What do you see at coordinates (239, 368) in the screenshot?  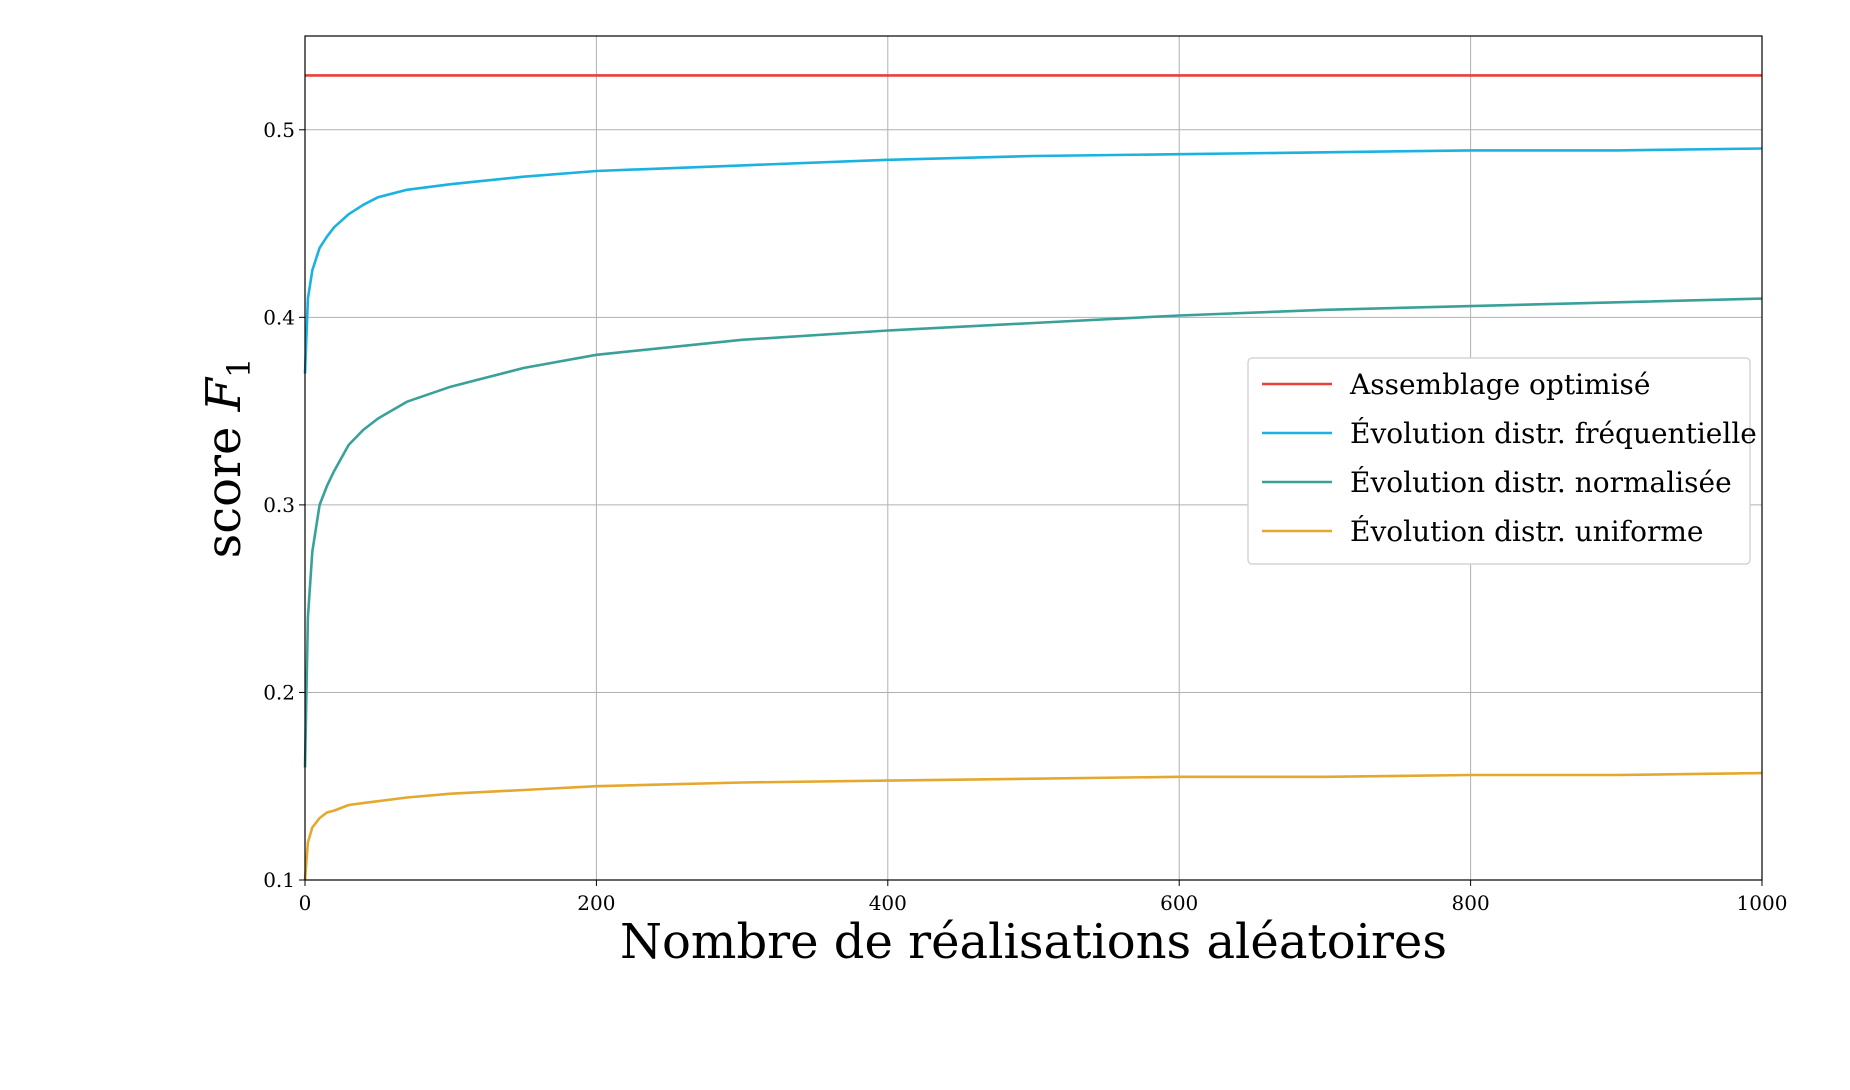 I see `y-axis-label-subscript: 1` at bounding box center [239, 368].